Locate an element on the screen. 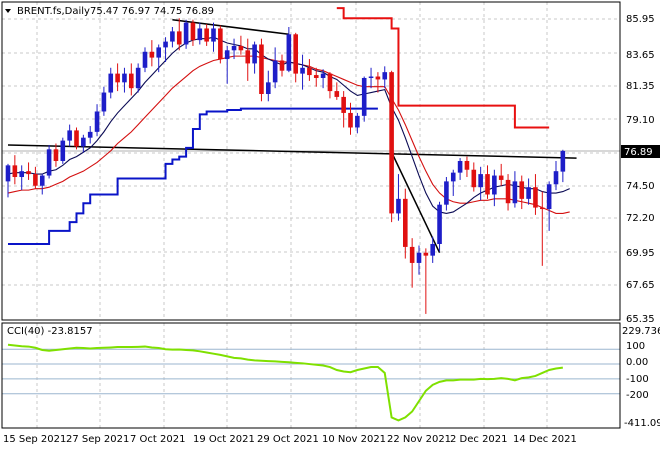  symbol-label: BRENT.fs,Daily is located at coordinates (53, 11).